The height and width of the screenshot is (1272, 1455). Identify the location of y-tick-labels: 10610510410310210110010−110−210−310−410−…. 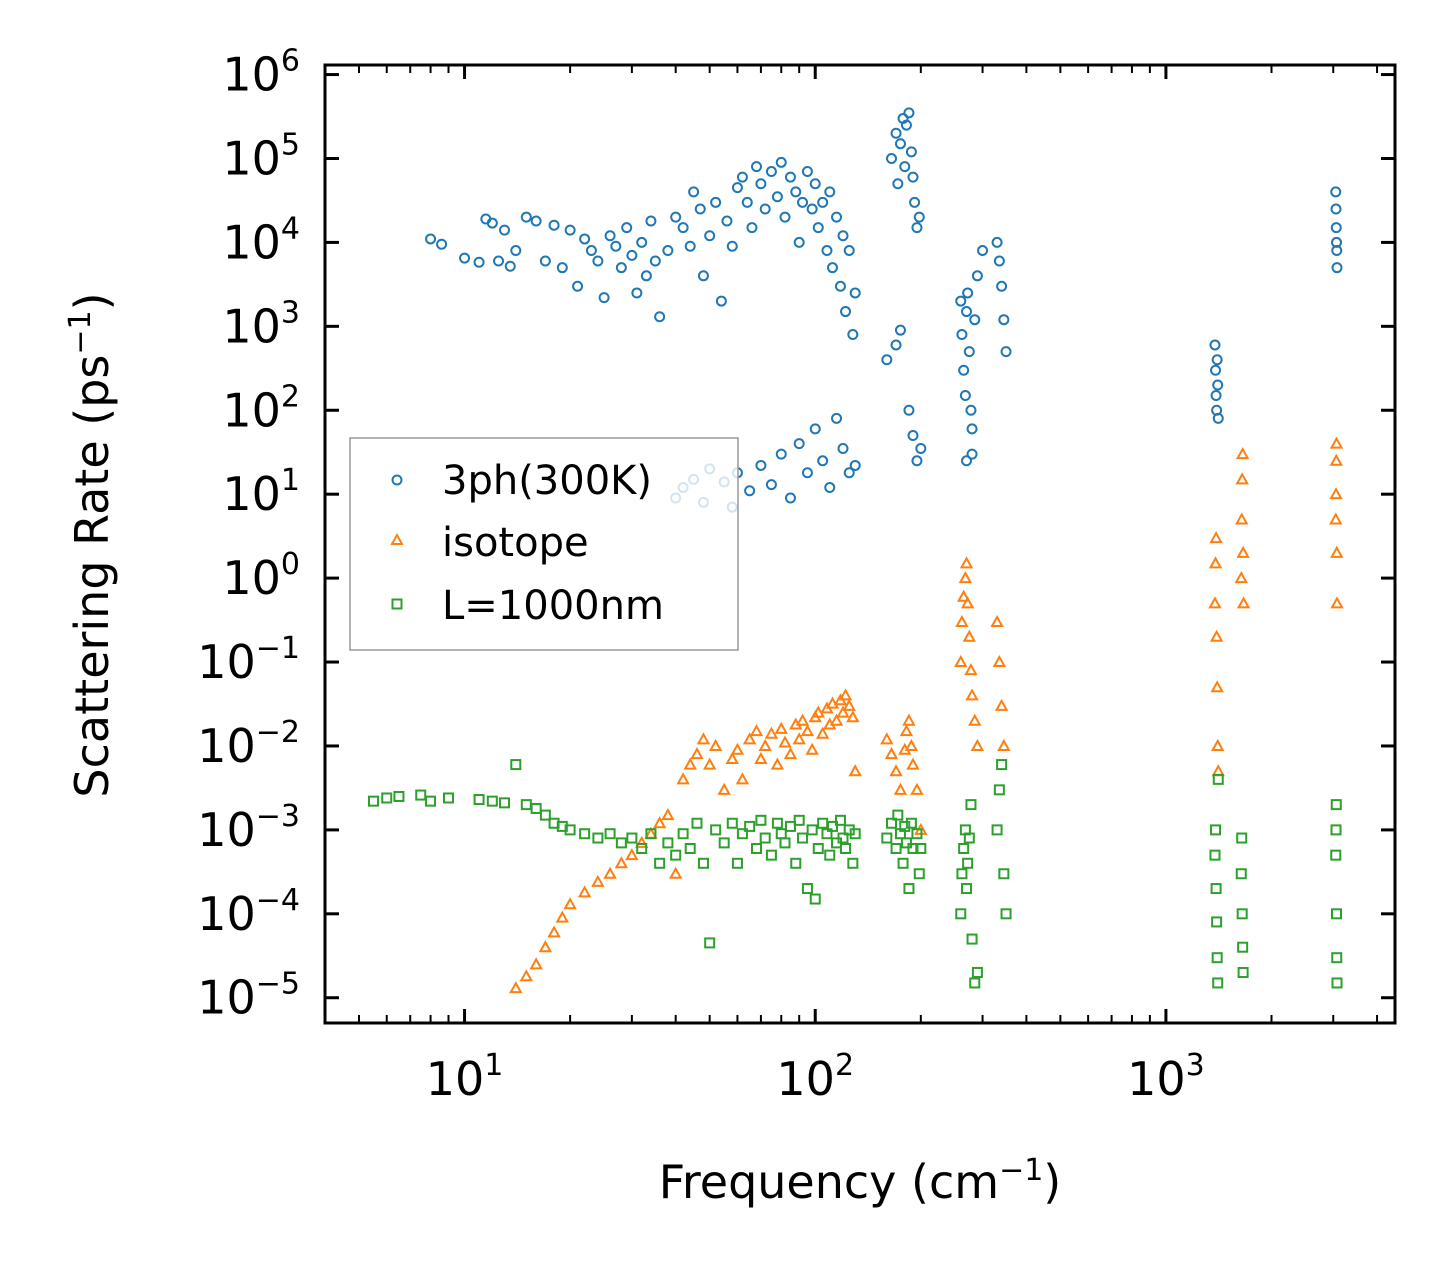
(248, 534).